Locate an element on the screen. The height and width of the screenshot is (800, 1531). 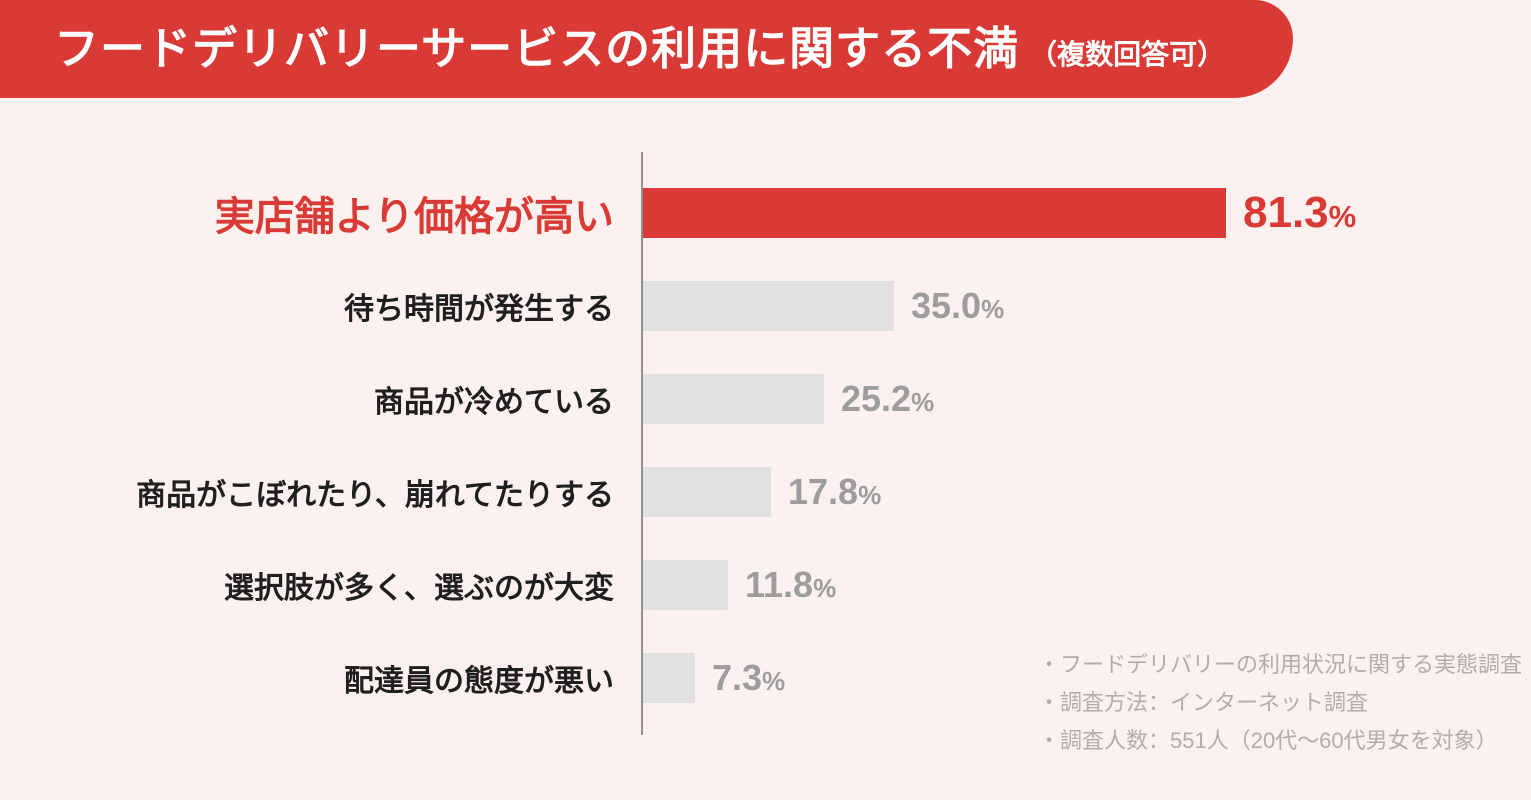
value-number: 17.8 is located at coordinates (823, 491).